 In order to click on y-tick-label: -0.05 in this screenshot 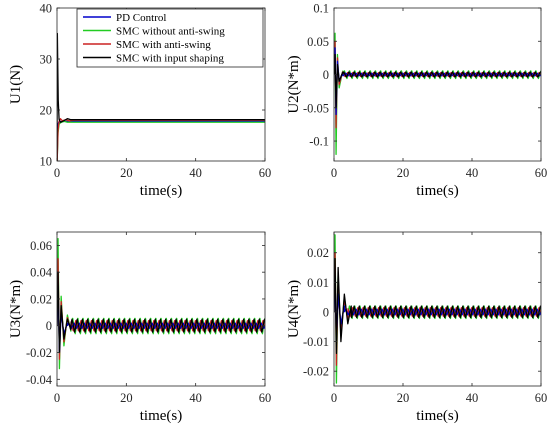, I will do `click(316, 108)`.